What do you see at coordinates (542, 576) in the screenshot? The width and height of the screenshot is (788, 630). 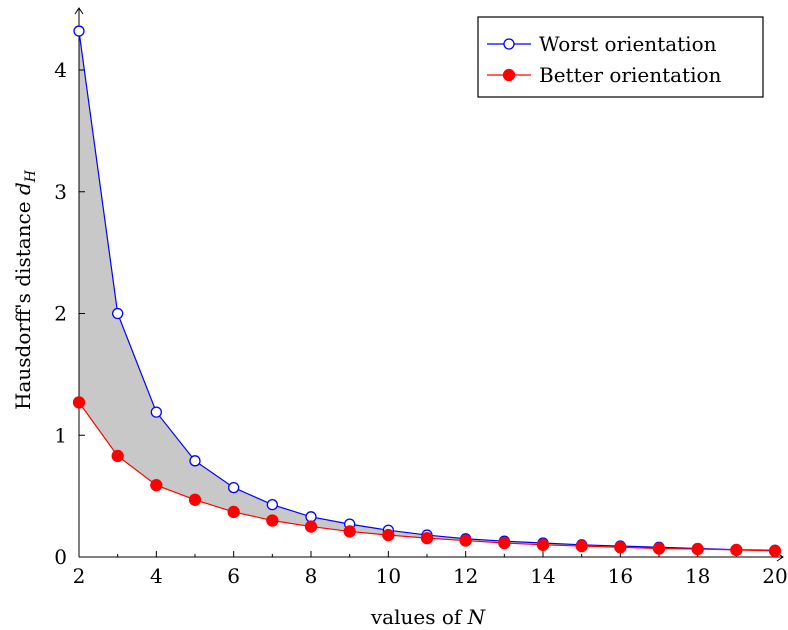 I see `x-tick-label: 14` at bounding box center [542, 576].